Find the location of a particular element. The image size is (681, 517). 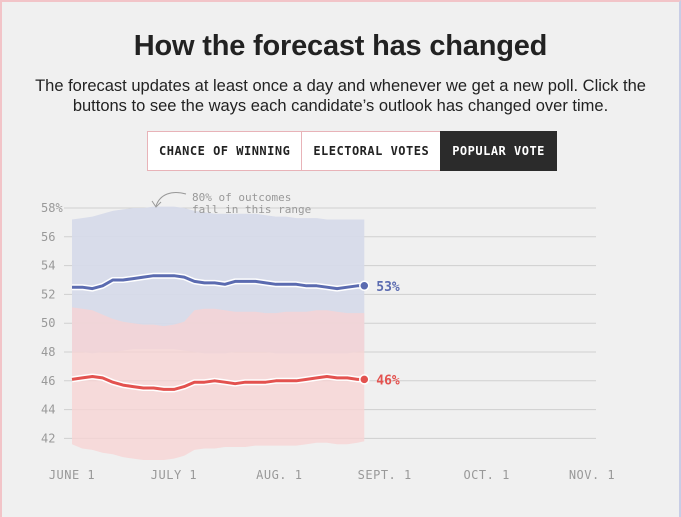

x-tick-label-1: JULY 1 is located at coordinates (174, 475).